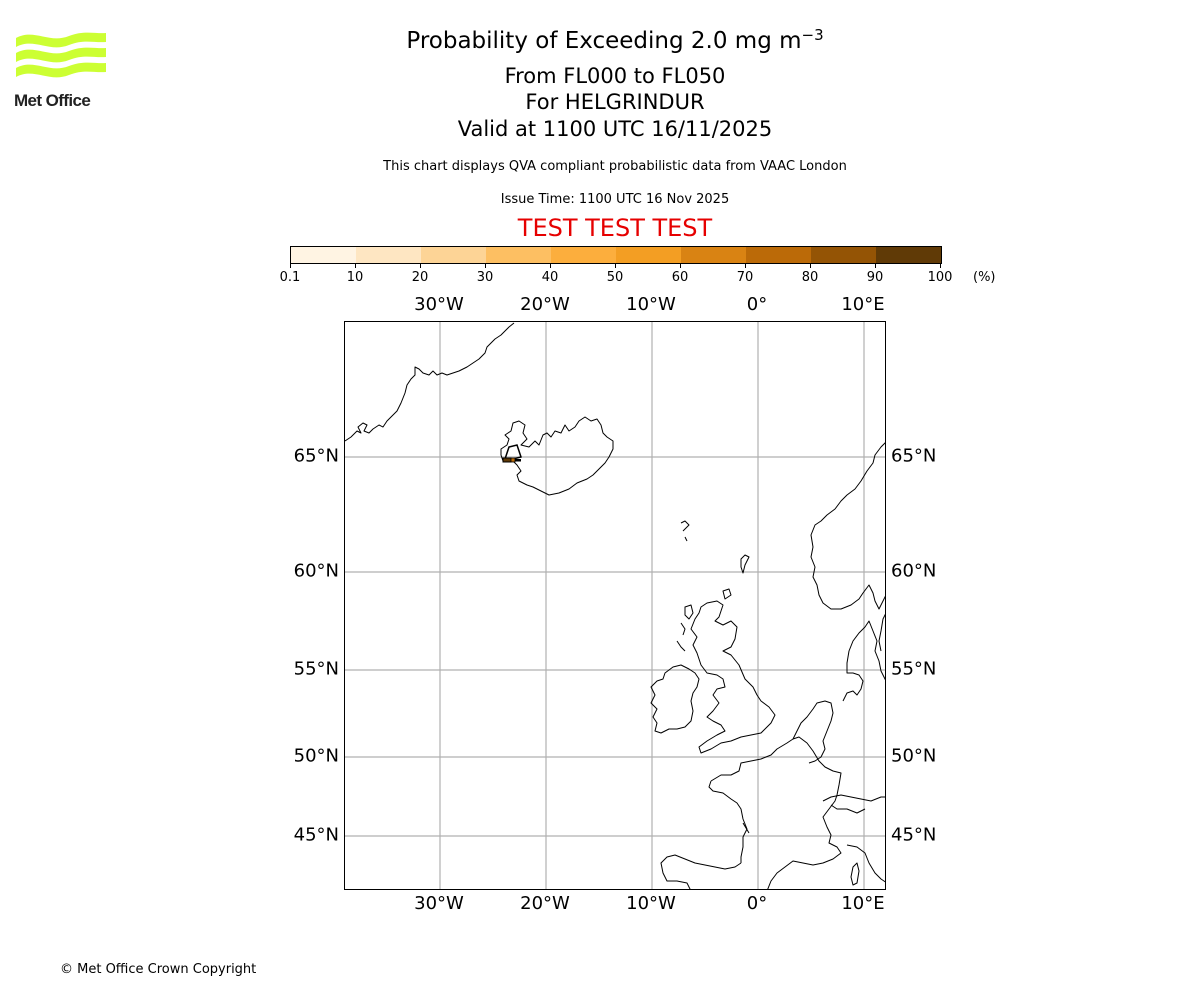  I want to click on colorbar-tick-label: 100, so click(940, 277).